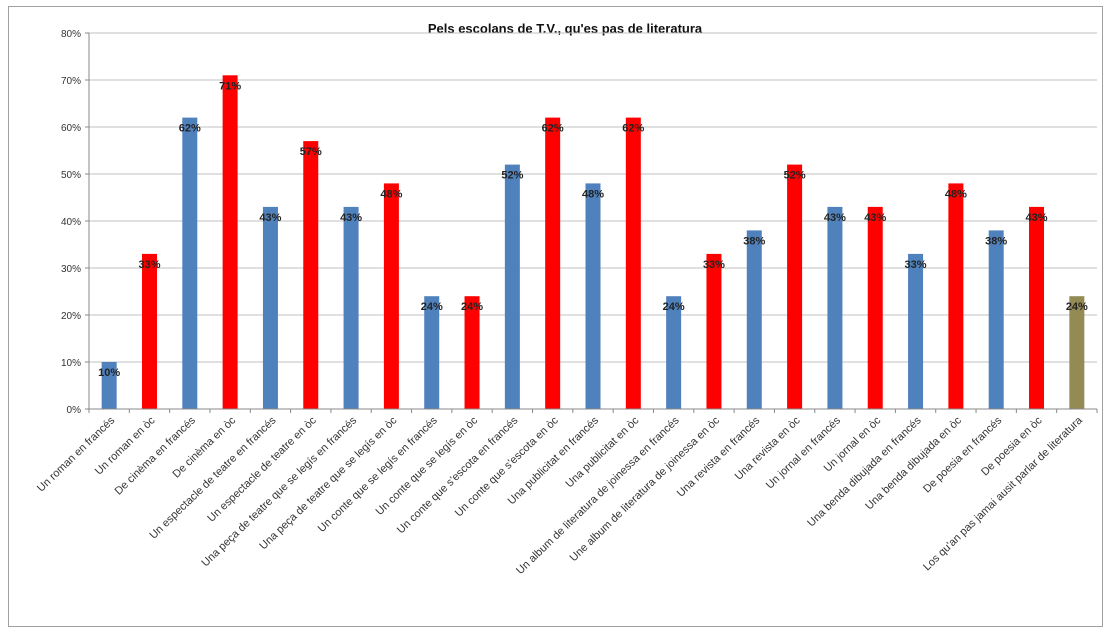 The height and width of the screenshot is (631, 1107). I want to click on data-label: 57%, so click(311, 152).